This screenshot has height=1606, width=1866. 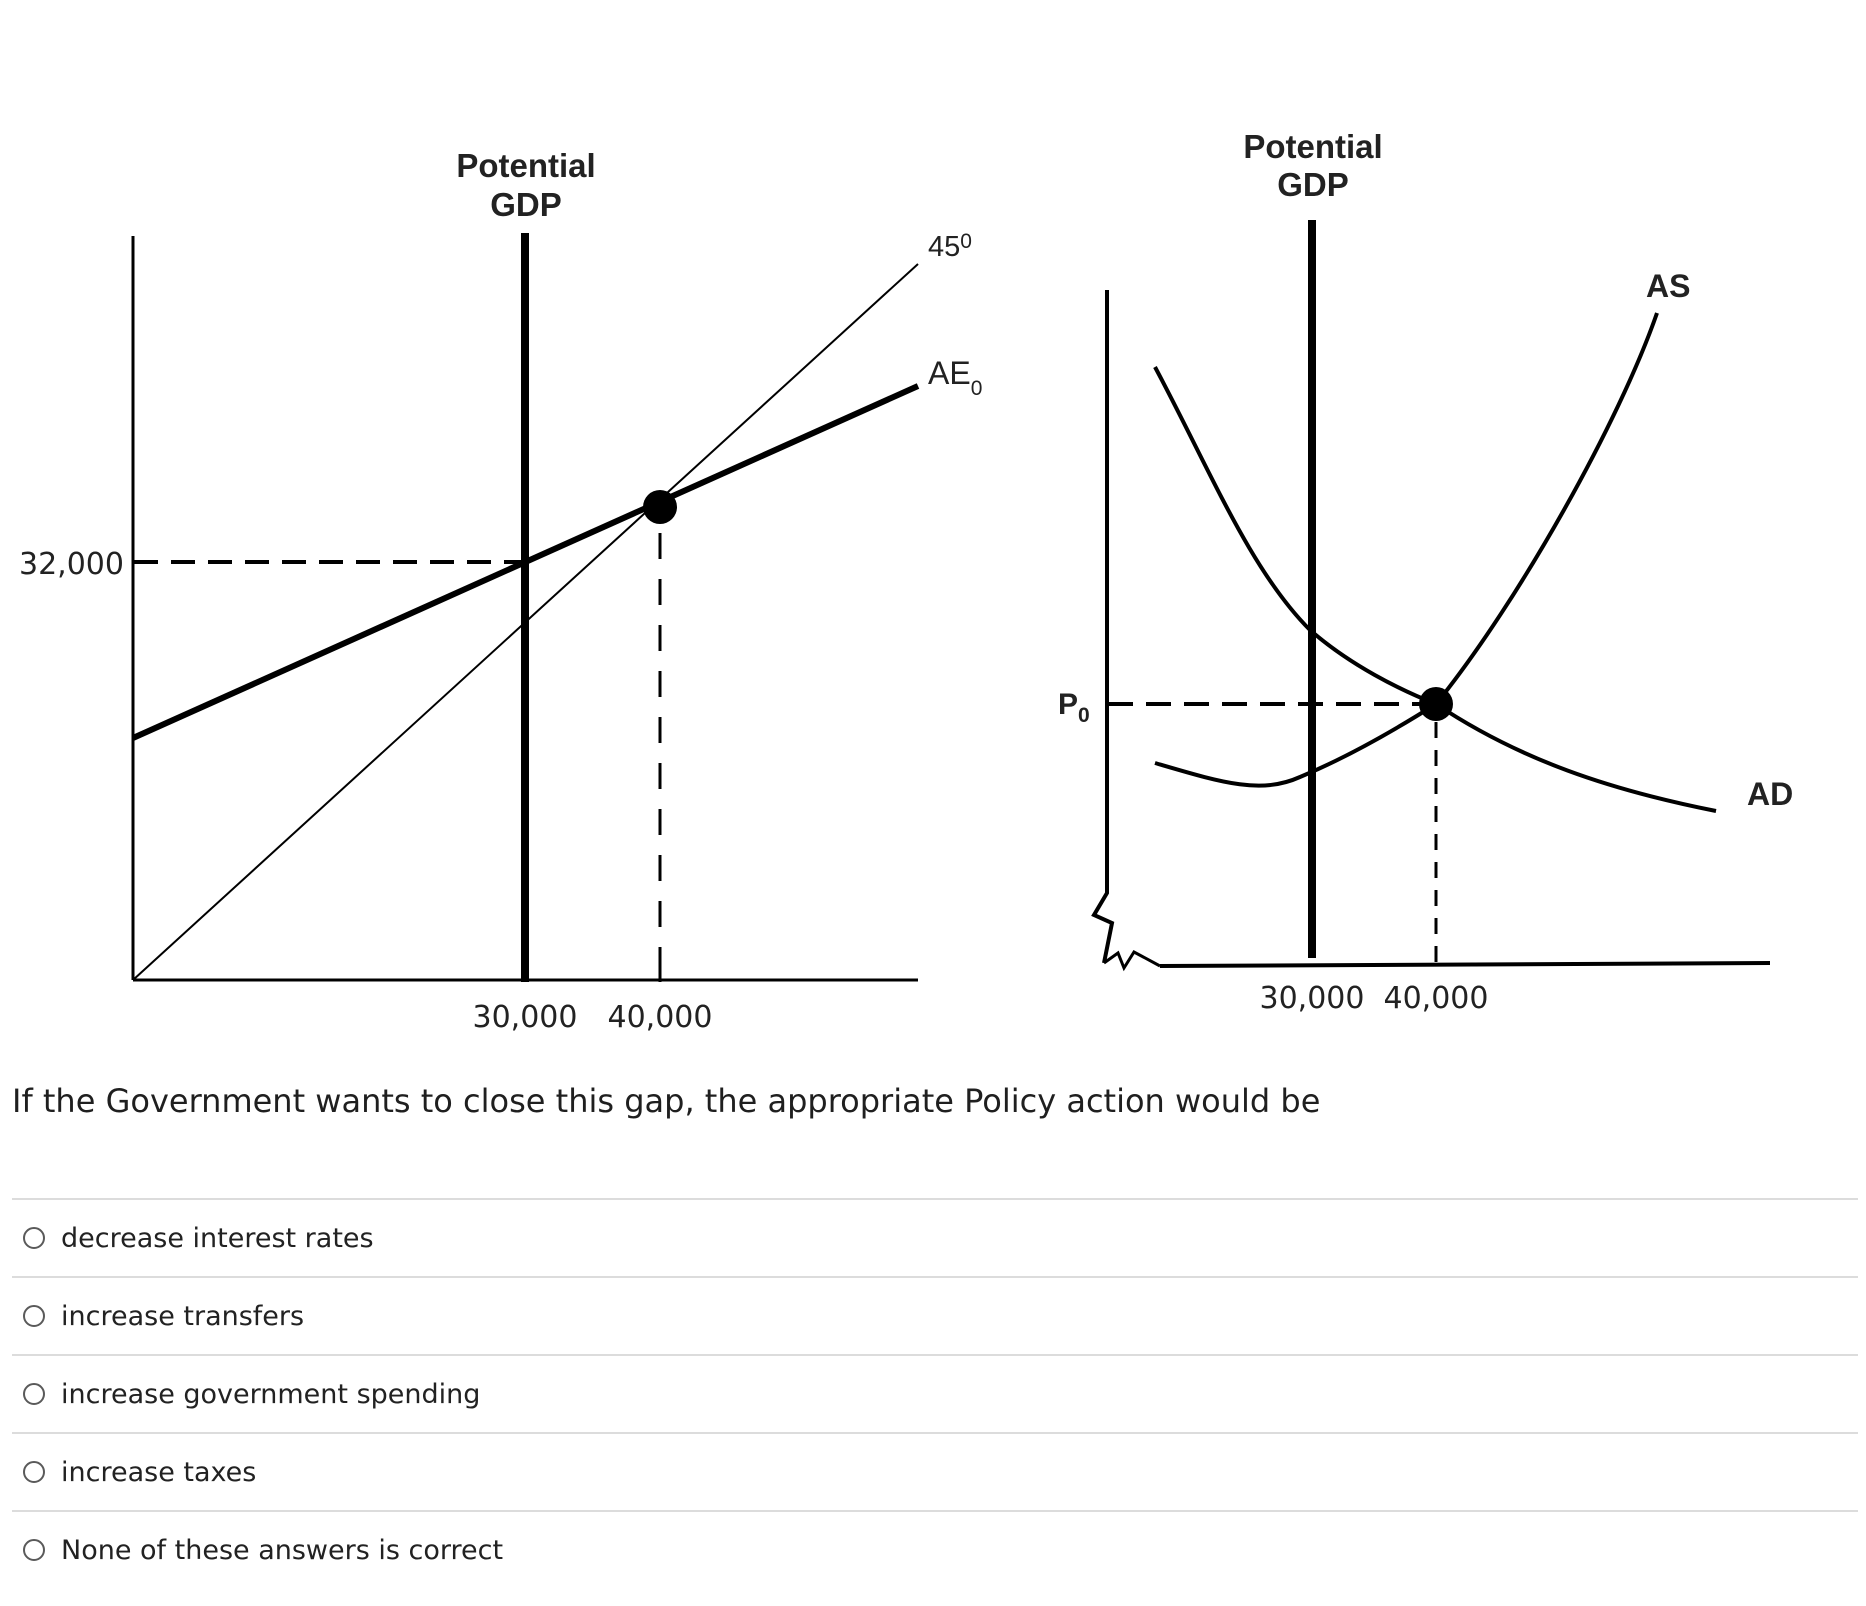 What do you see at coordinates (1313, 184) in the screenshot?
I see `right-potential-label-line2: GDP` at bounding box center [1313, 184].